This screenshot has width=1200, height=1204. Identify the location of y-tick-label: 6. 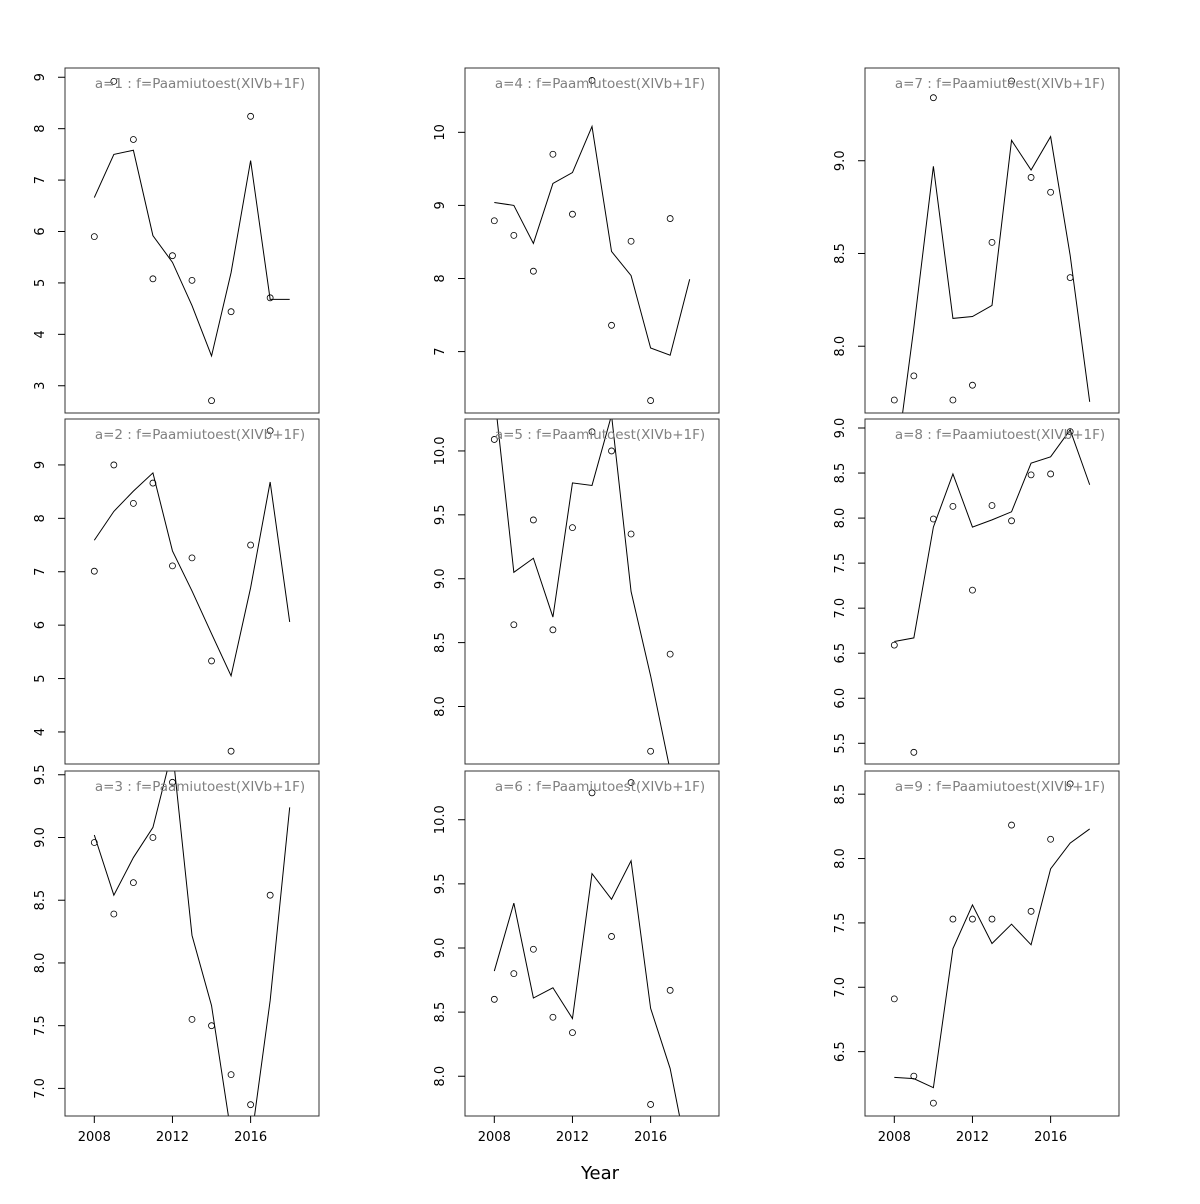
(40, 625).